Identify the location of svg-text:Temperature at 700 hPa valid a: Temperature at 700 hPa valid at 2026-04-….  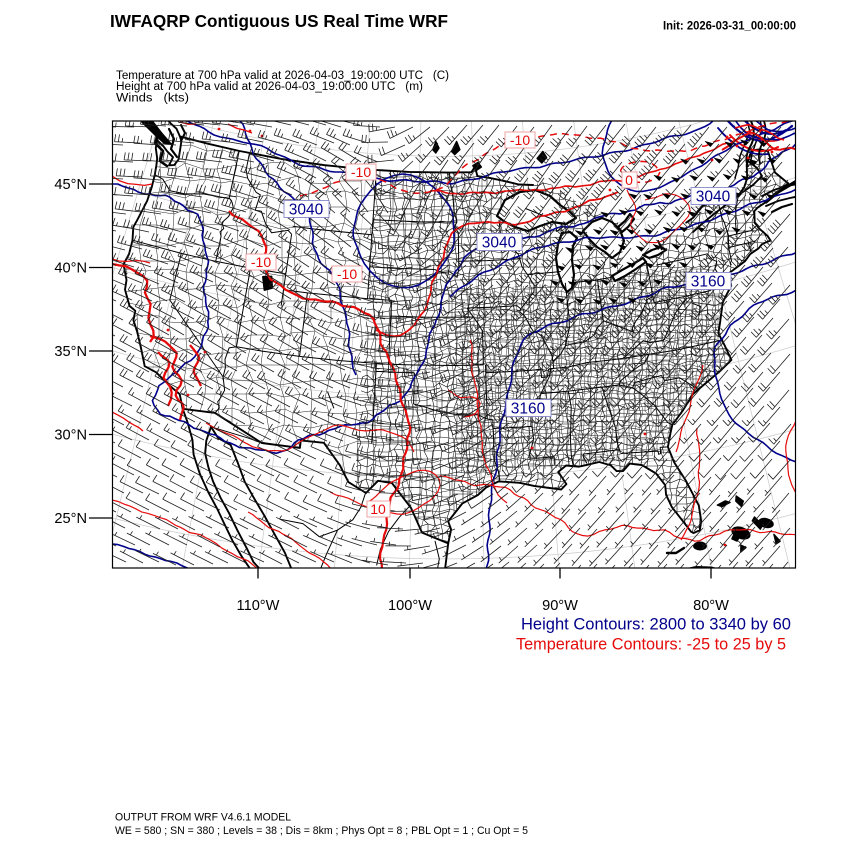
(282, 76).